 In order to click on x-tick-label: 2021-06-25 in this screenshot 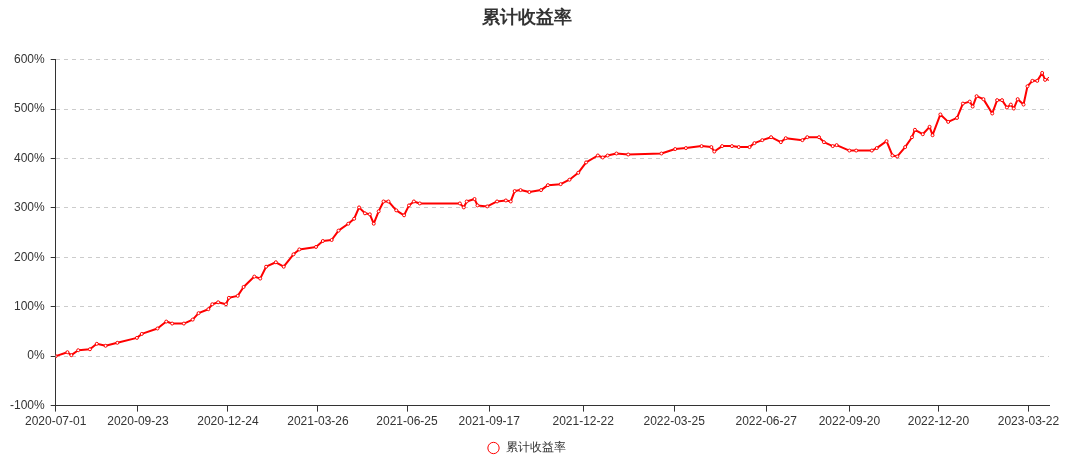, I will do `click(407, 421)`.